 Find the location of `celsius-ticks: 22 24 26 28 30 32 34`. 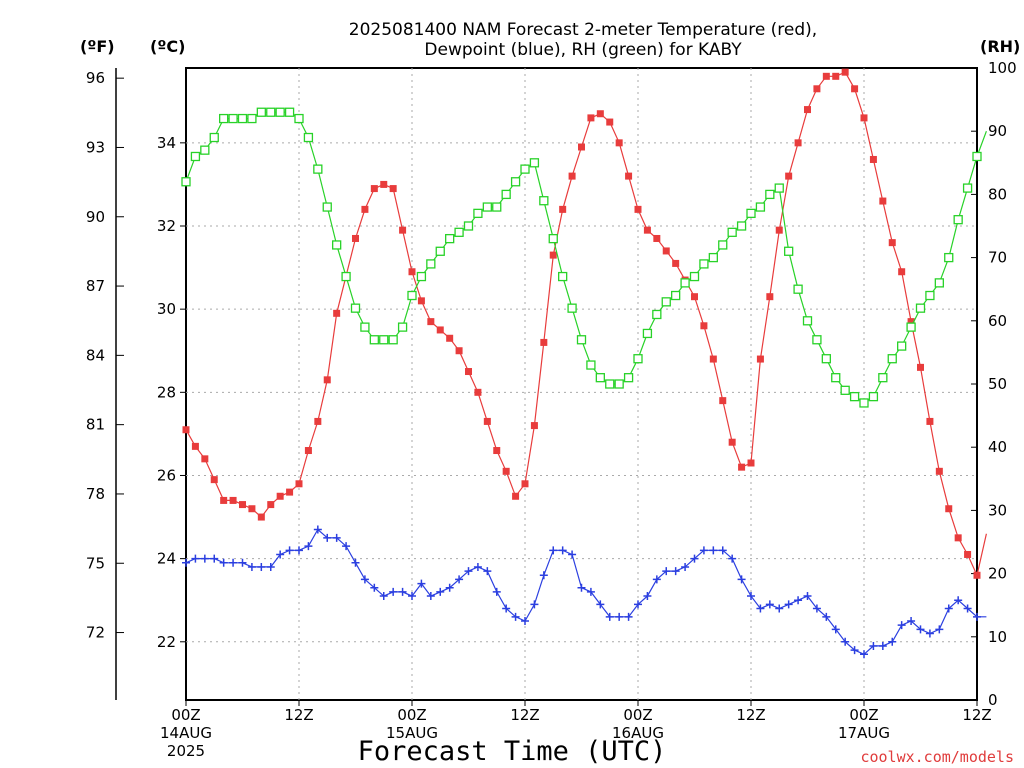

celsius-ticks: 22 24 26 28 30 32 34 is located at coordinates (171, 392).